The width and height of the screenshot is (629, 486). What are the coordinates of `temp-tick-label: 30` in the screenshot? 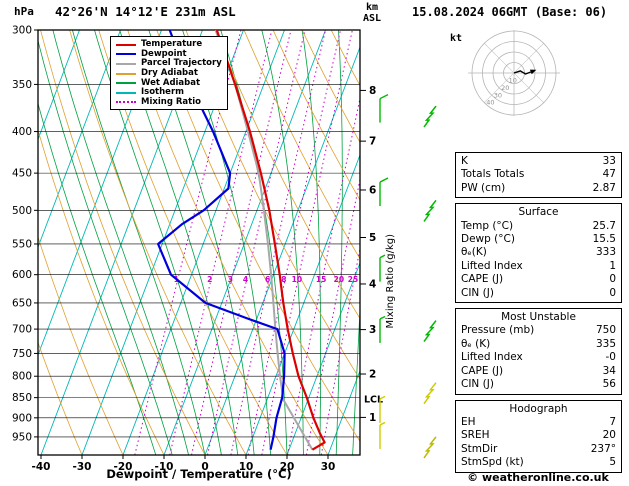 It's located at (328, 467).